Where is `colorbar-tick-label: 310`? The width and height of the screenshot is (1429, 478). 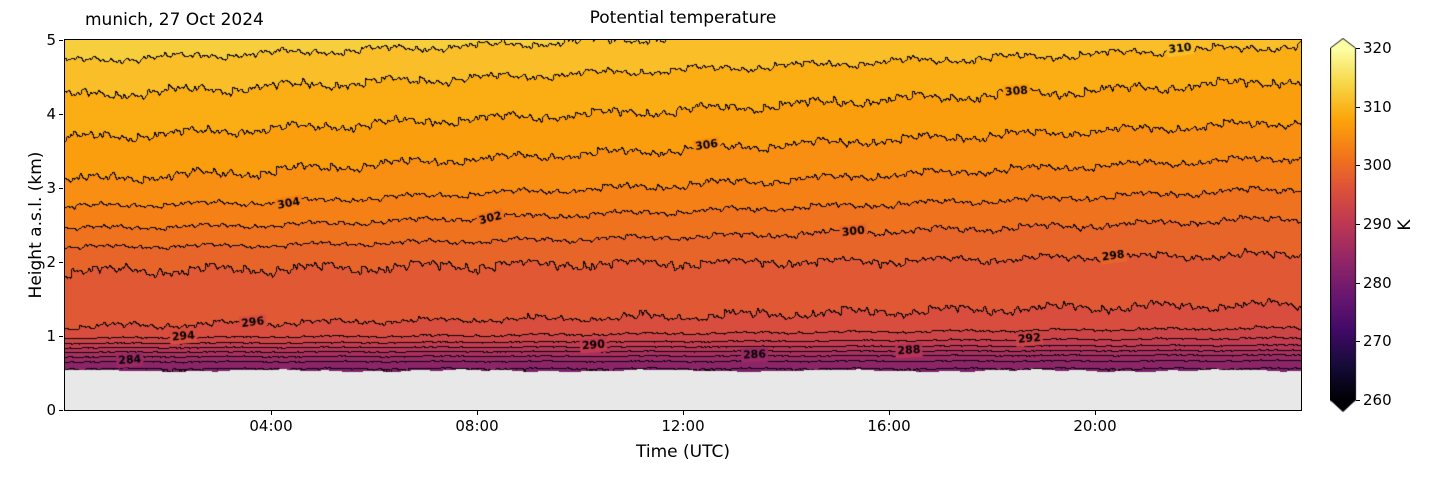
colorbar-tick-label: 310 is located at coordinates (1377, 106).